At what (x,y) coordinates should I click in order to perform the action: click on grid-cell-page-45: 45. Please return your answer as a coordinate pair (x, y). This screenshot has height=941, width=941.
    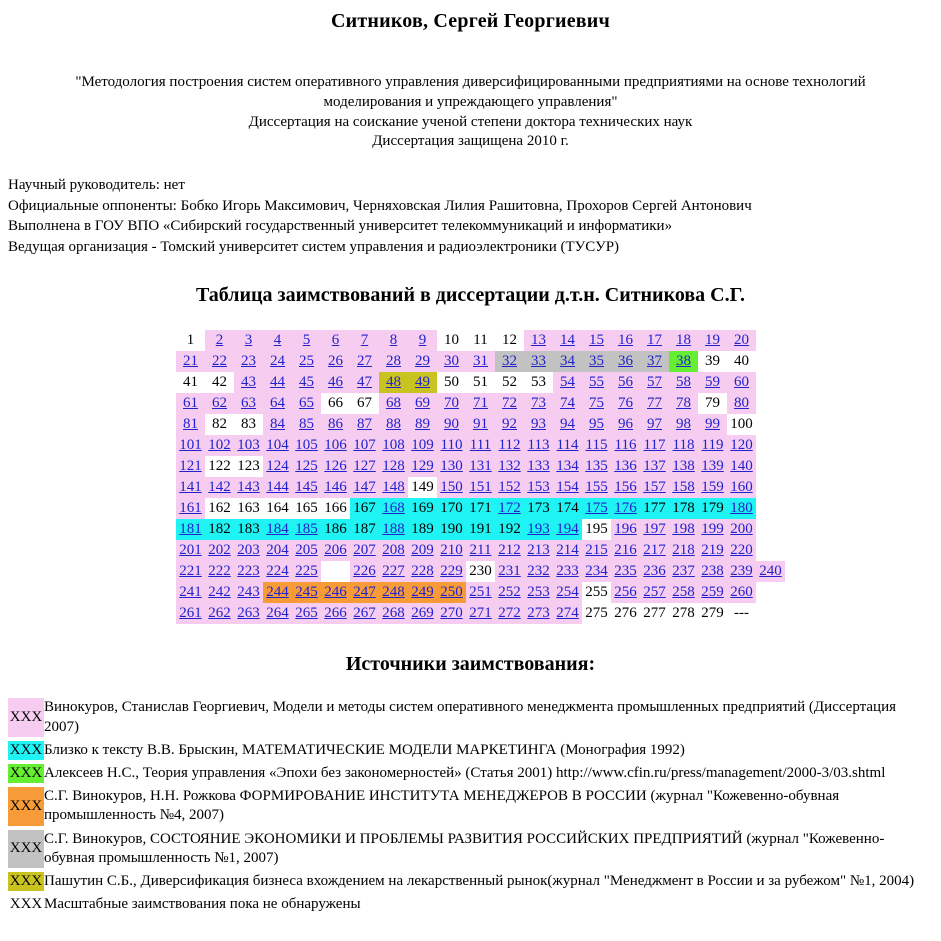
    Looking at the image, I should click on (306, 383).